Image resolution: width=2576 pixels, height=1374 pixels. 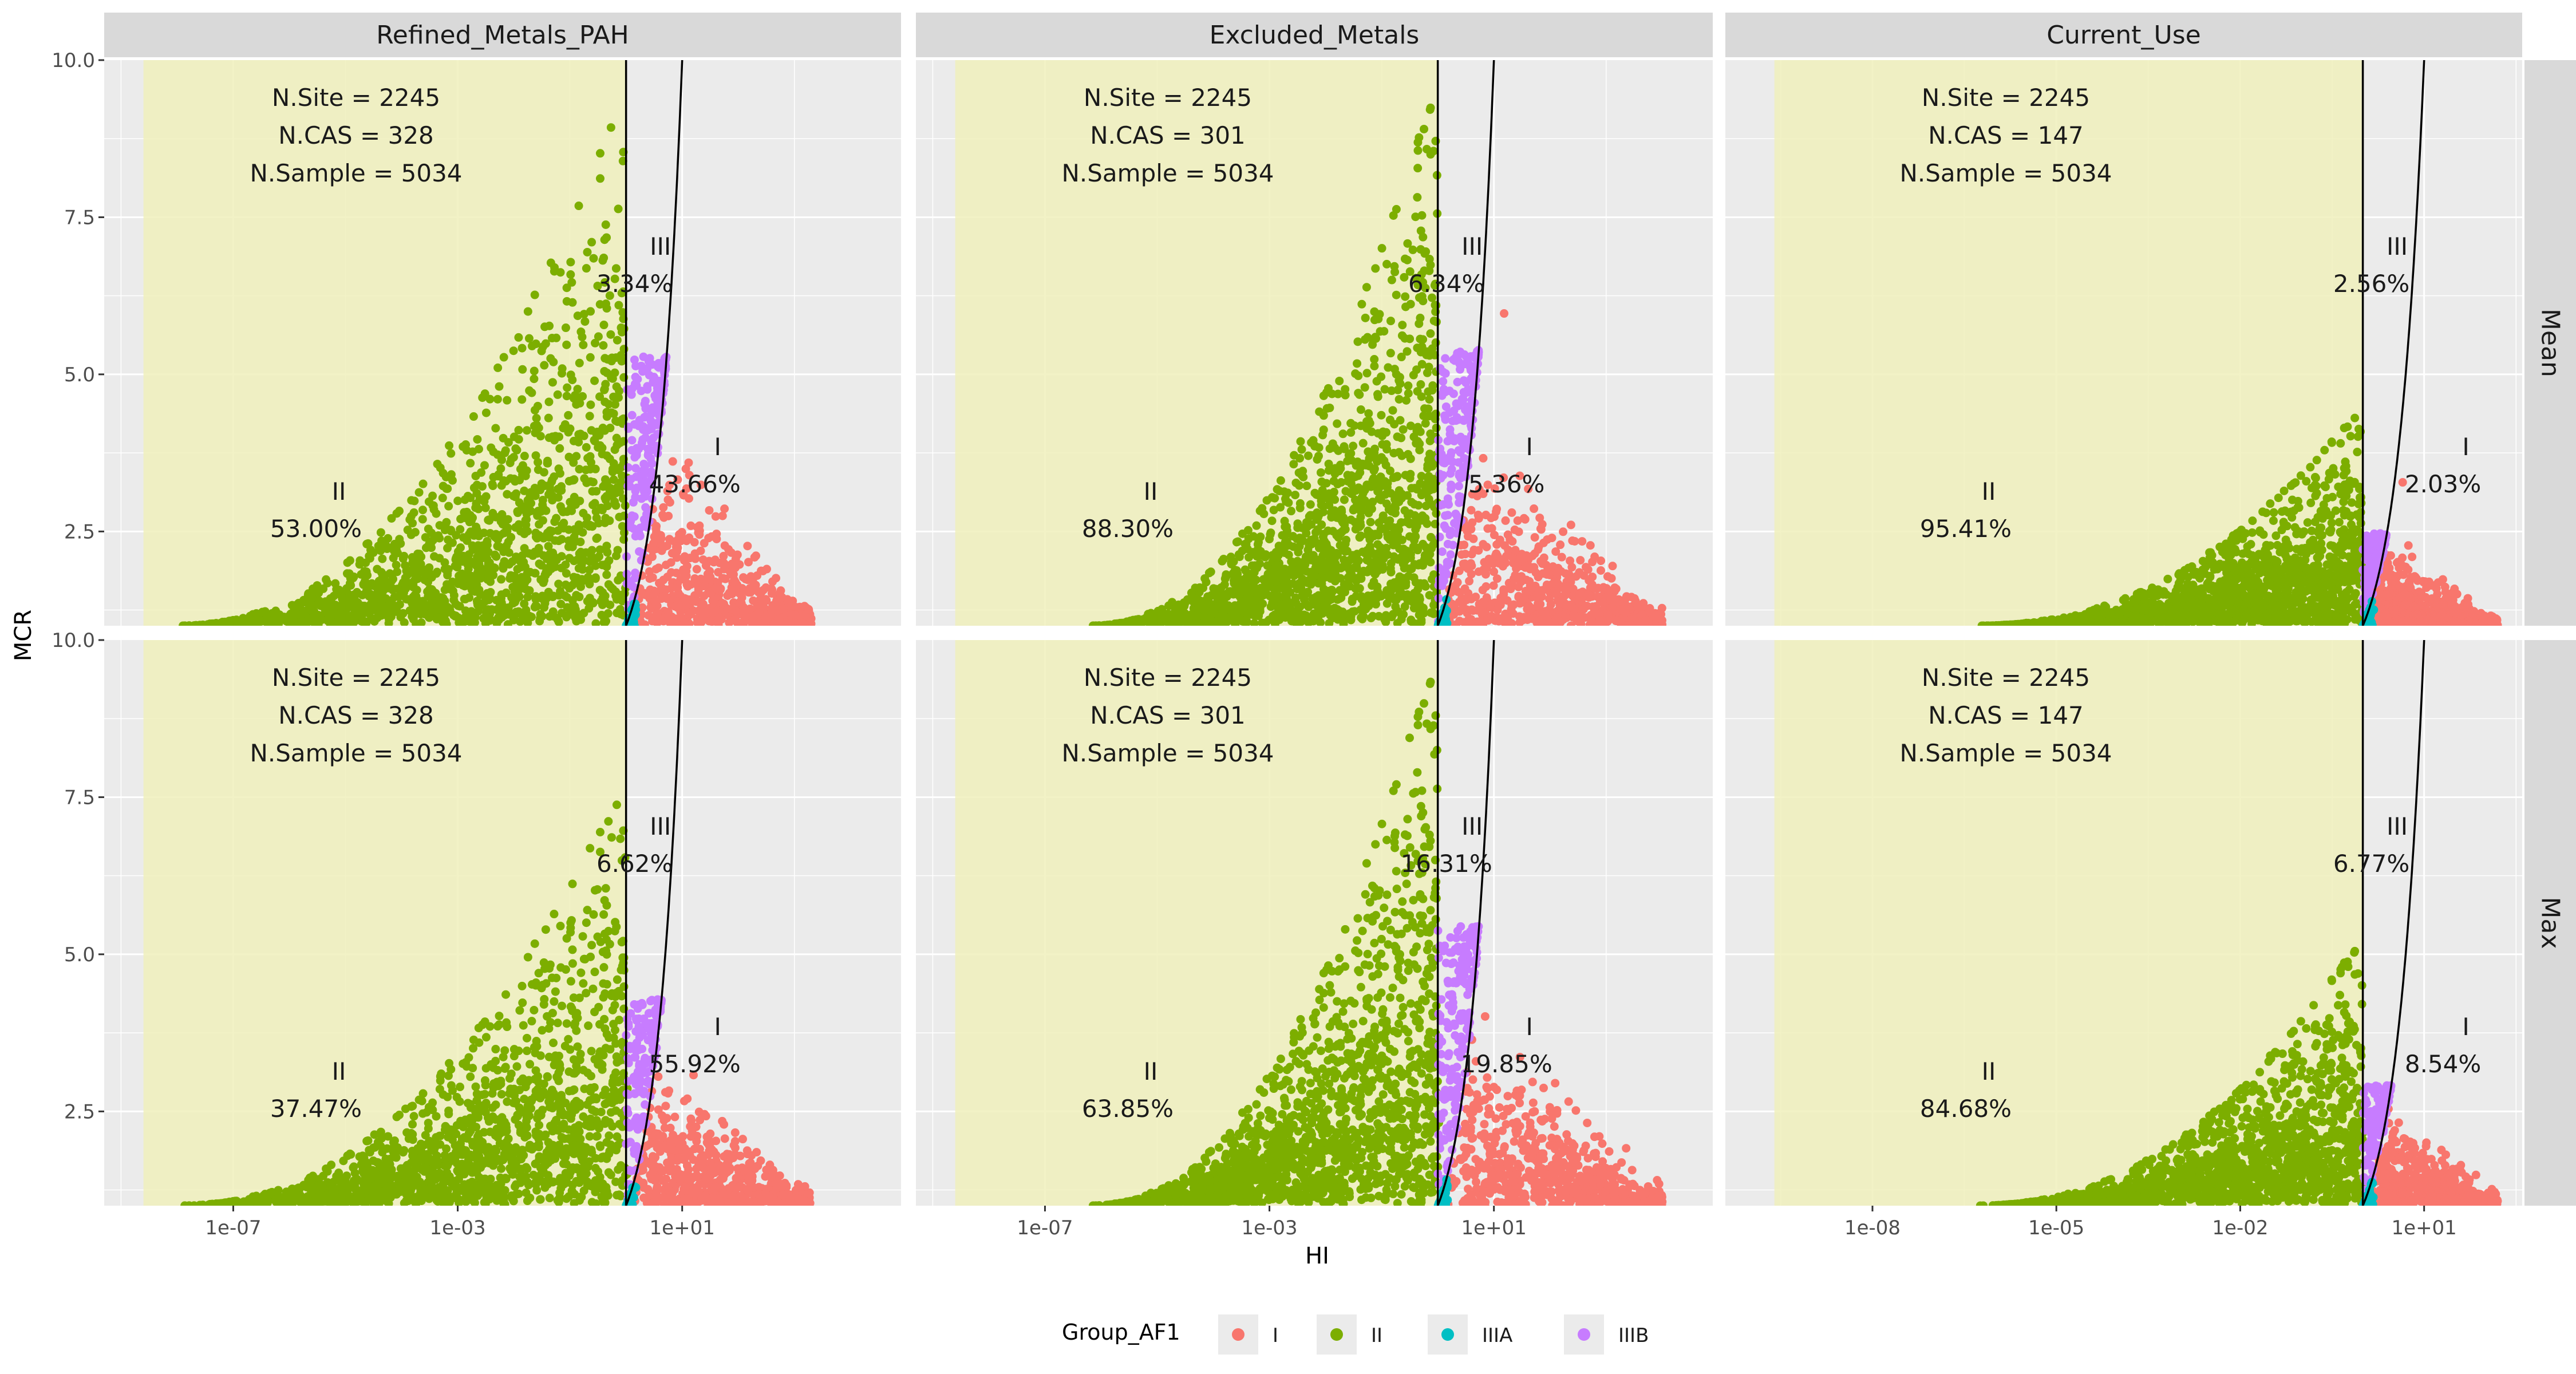 I want to click on row-strip-mean: Mean, so click(x=2550, y=343).